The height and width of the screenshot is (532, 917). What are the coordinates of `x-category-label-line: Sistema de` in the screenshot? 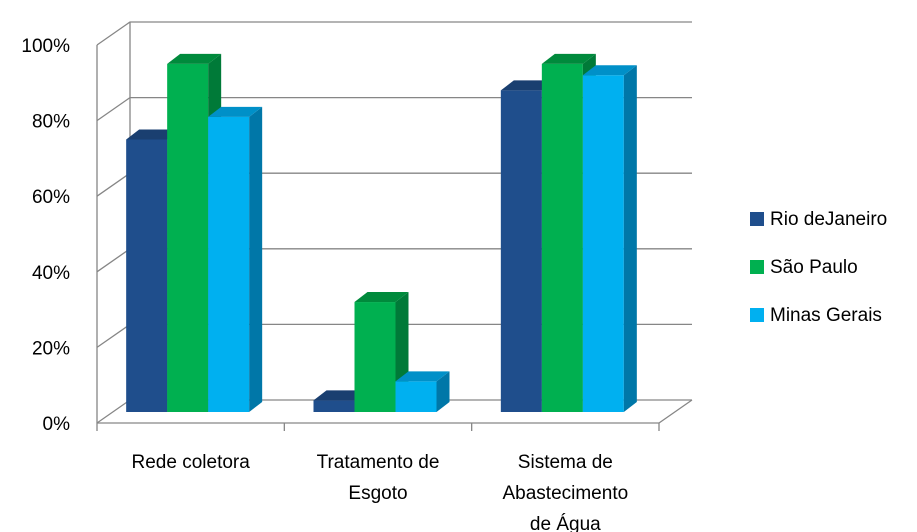 It's located at (565, 462).